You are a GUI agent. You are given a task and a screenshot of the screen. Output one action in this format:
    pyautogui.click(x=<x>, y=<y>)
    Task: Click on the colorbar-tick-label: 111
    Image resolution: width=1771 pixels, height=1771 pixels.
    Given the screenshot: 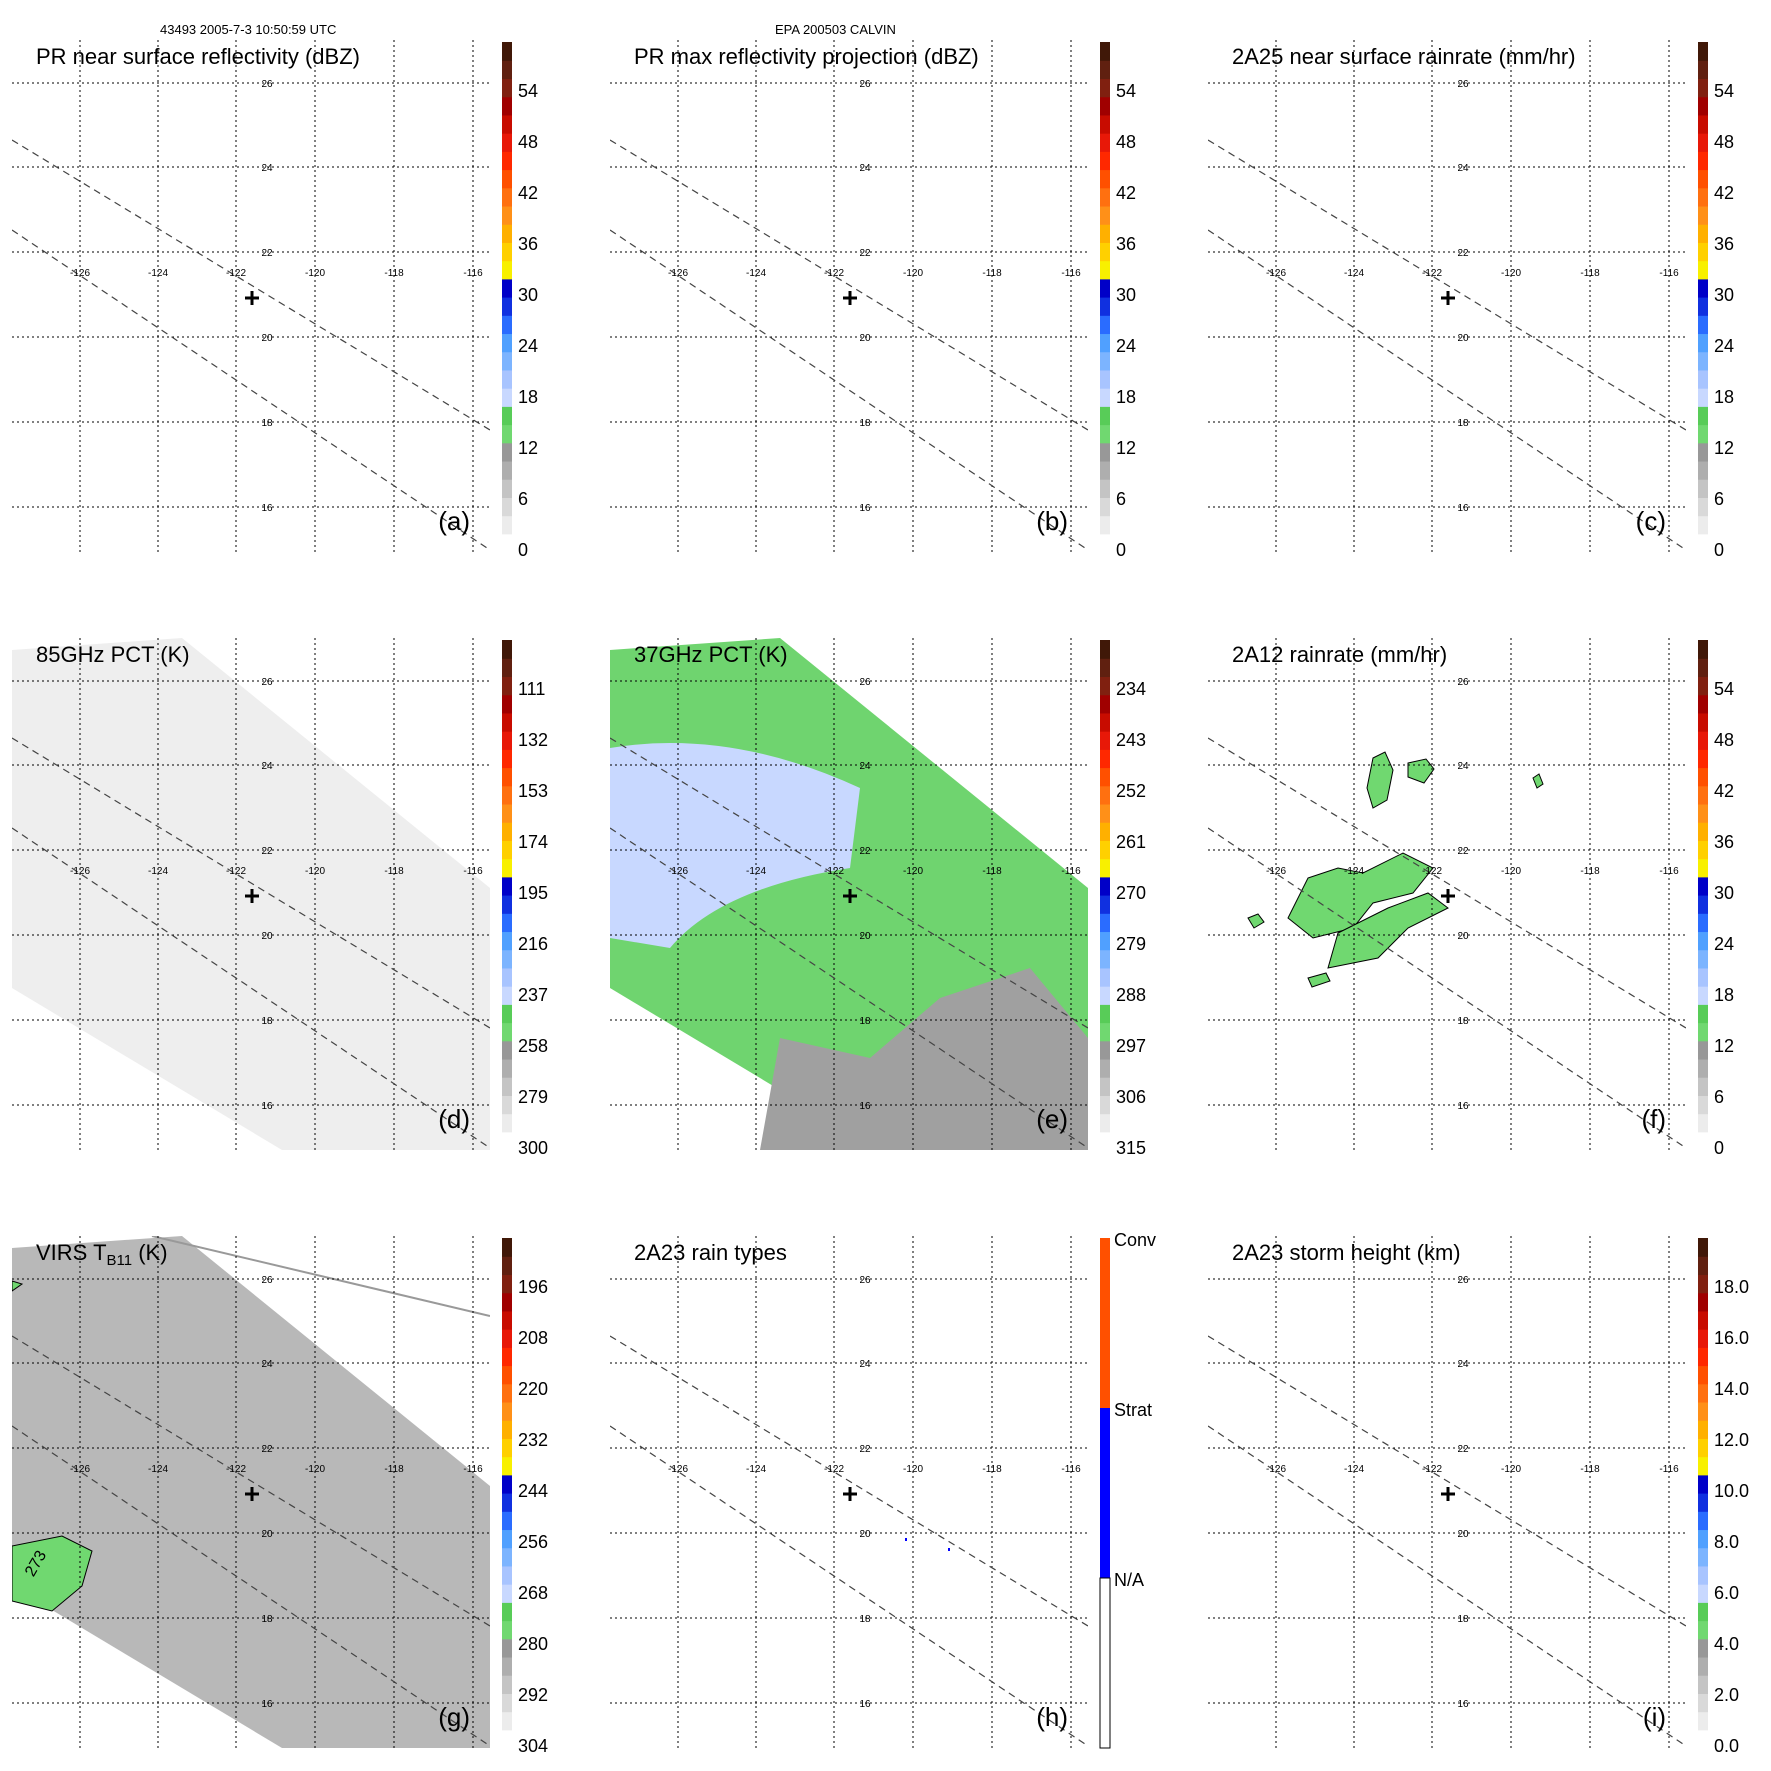 What is the action you would take?
    pyautogui.click(x=531, y=689)
    